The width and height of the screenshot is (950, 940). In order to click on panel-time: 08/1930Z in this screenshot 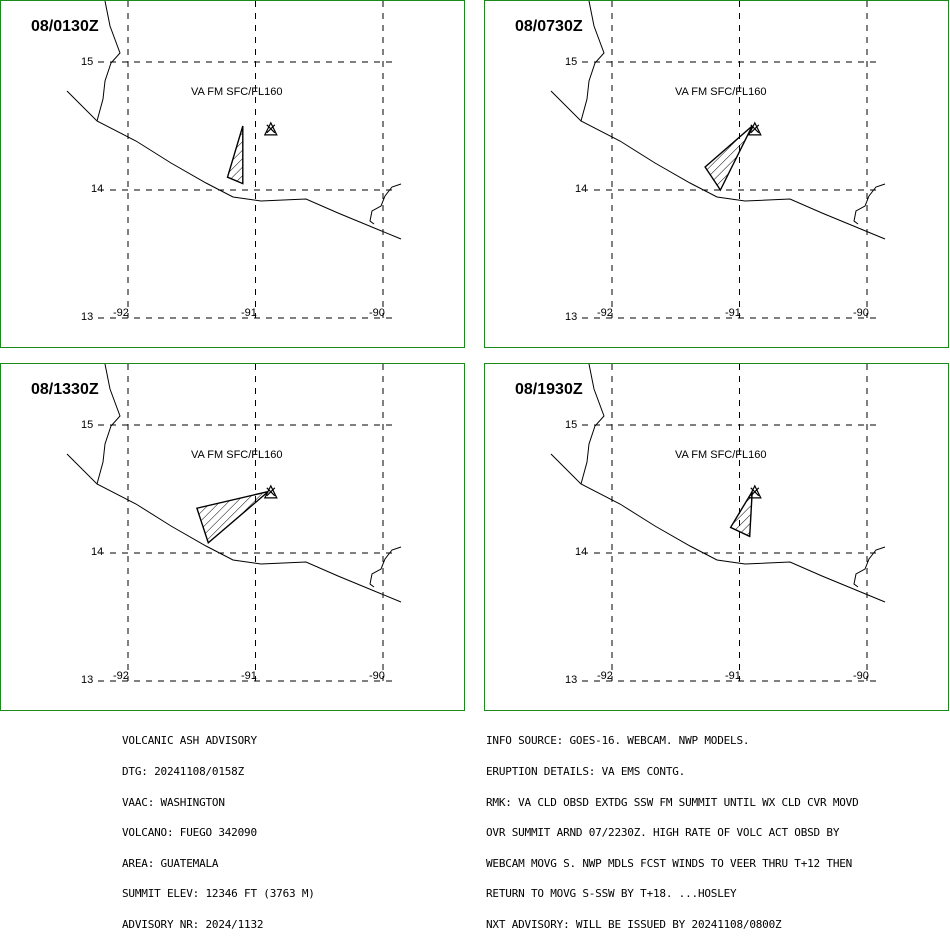, I will do `click(549, 389)`.